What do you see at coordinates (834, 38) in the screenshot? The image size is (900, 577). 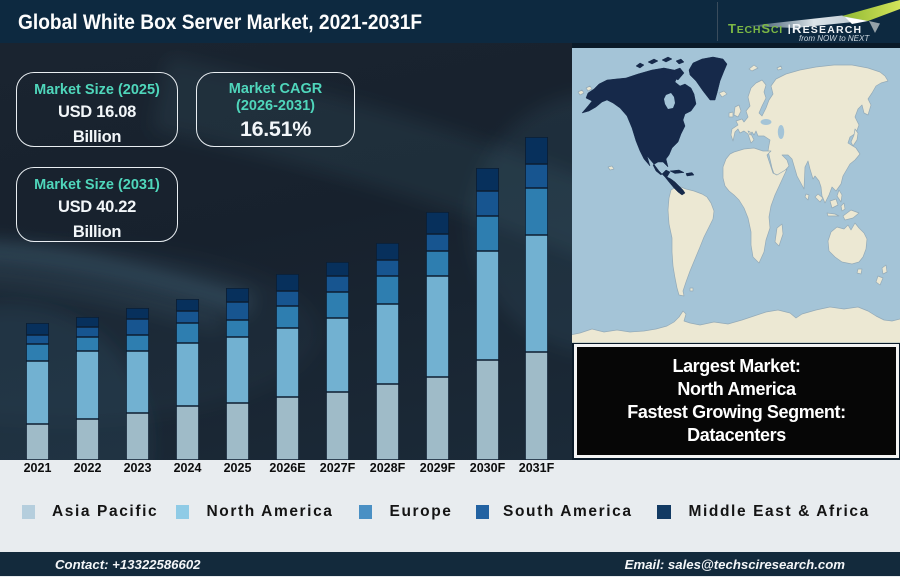 I see `svg-text: from NOW to NEXT` at bounding box center [834, 38].